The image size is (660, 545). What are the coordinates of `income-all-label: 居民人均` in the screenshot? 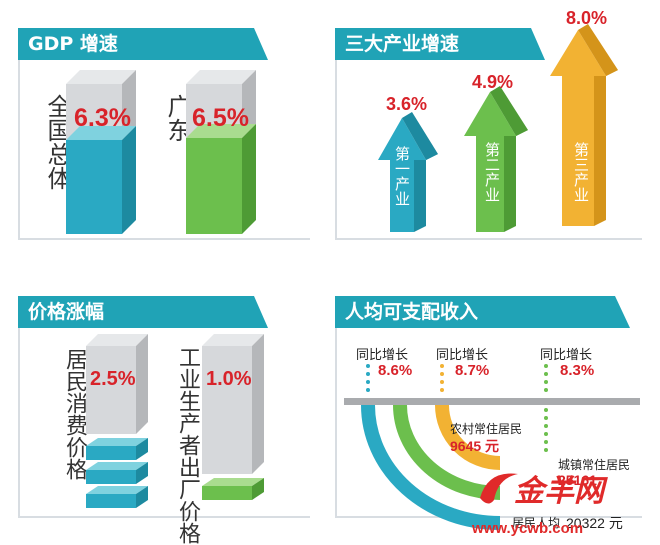 It's located at (536, 523).